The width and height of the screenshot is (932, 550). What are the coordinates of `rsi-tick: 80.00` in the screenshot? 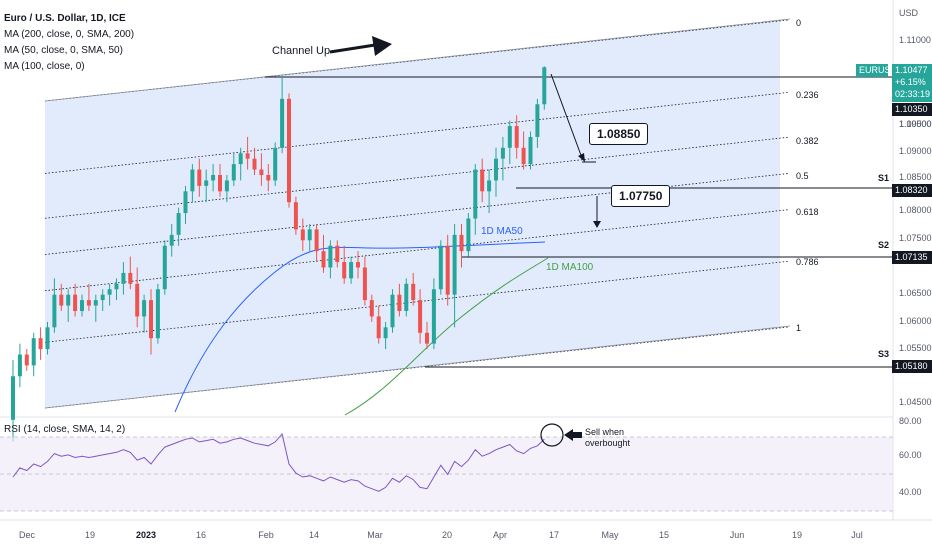 It's located at (910, 421).